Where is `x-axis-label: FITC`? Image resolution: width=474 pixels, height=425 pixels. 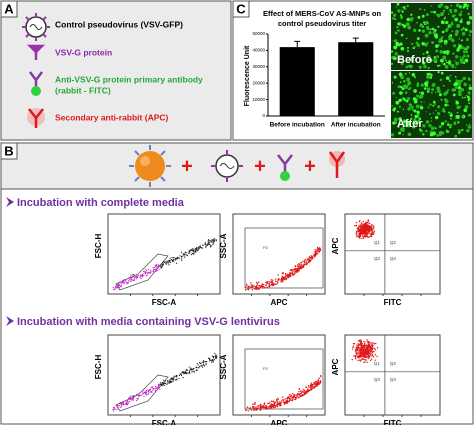 x-axis-label: FITC is located at coordinates (393, 422).